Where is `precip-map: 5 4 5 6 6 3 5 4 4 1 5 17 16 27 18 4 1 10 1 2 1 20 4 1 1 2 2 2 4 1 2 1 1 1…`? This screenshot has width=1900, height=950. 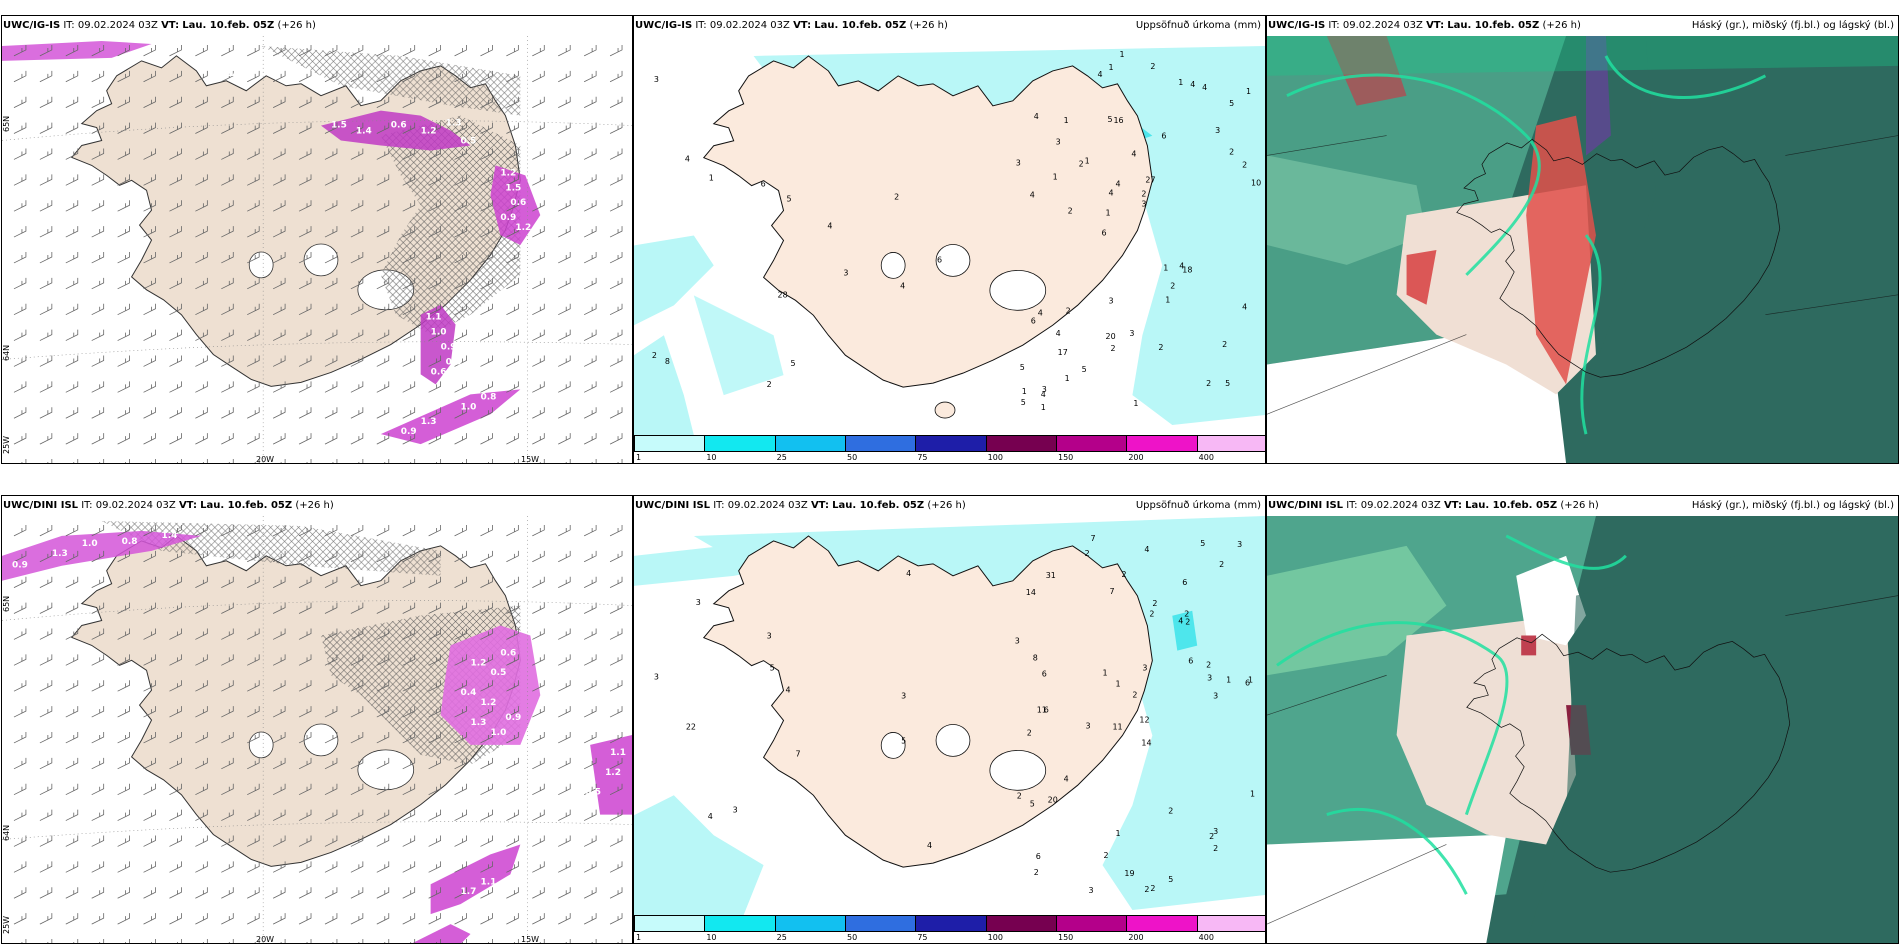
precip-map: 5 4 5 6 6 3 5 4 4 1 5 17 16 27 18 4 1 10 1 2 1 20 4 1 1 2 2 2 4 1 2 1 1 1… is located at coordinates (949, 235).